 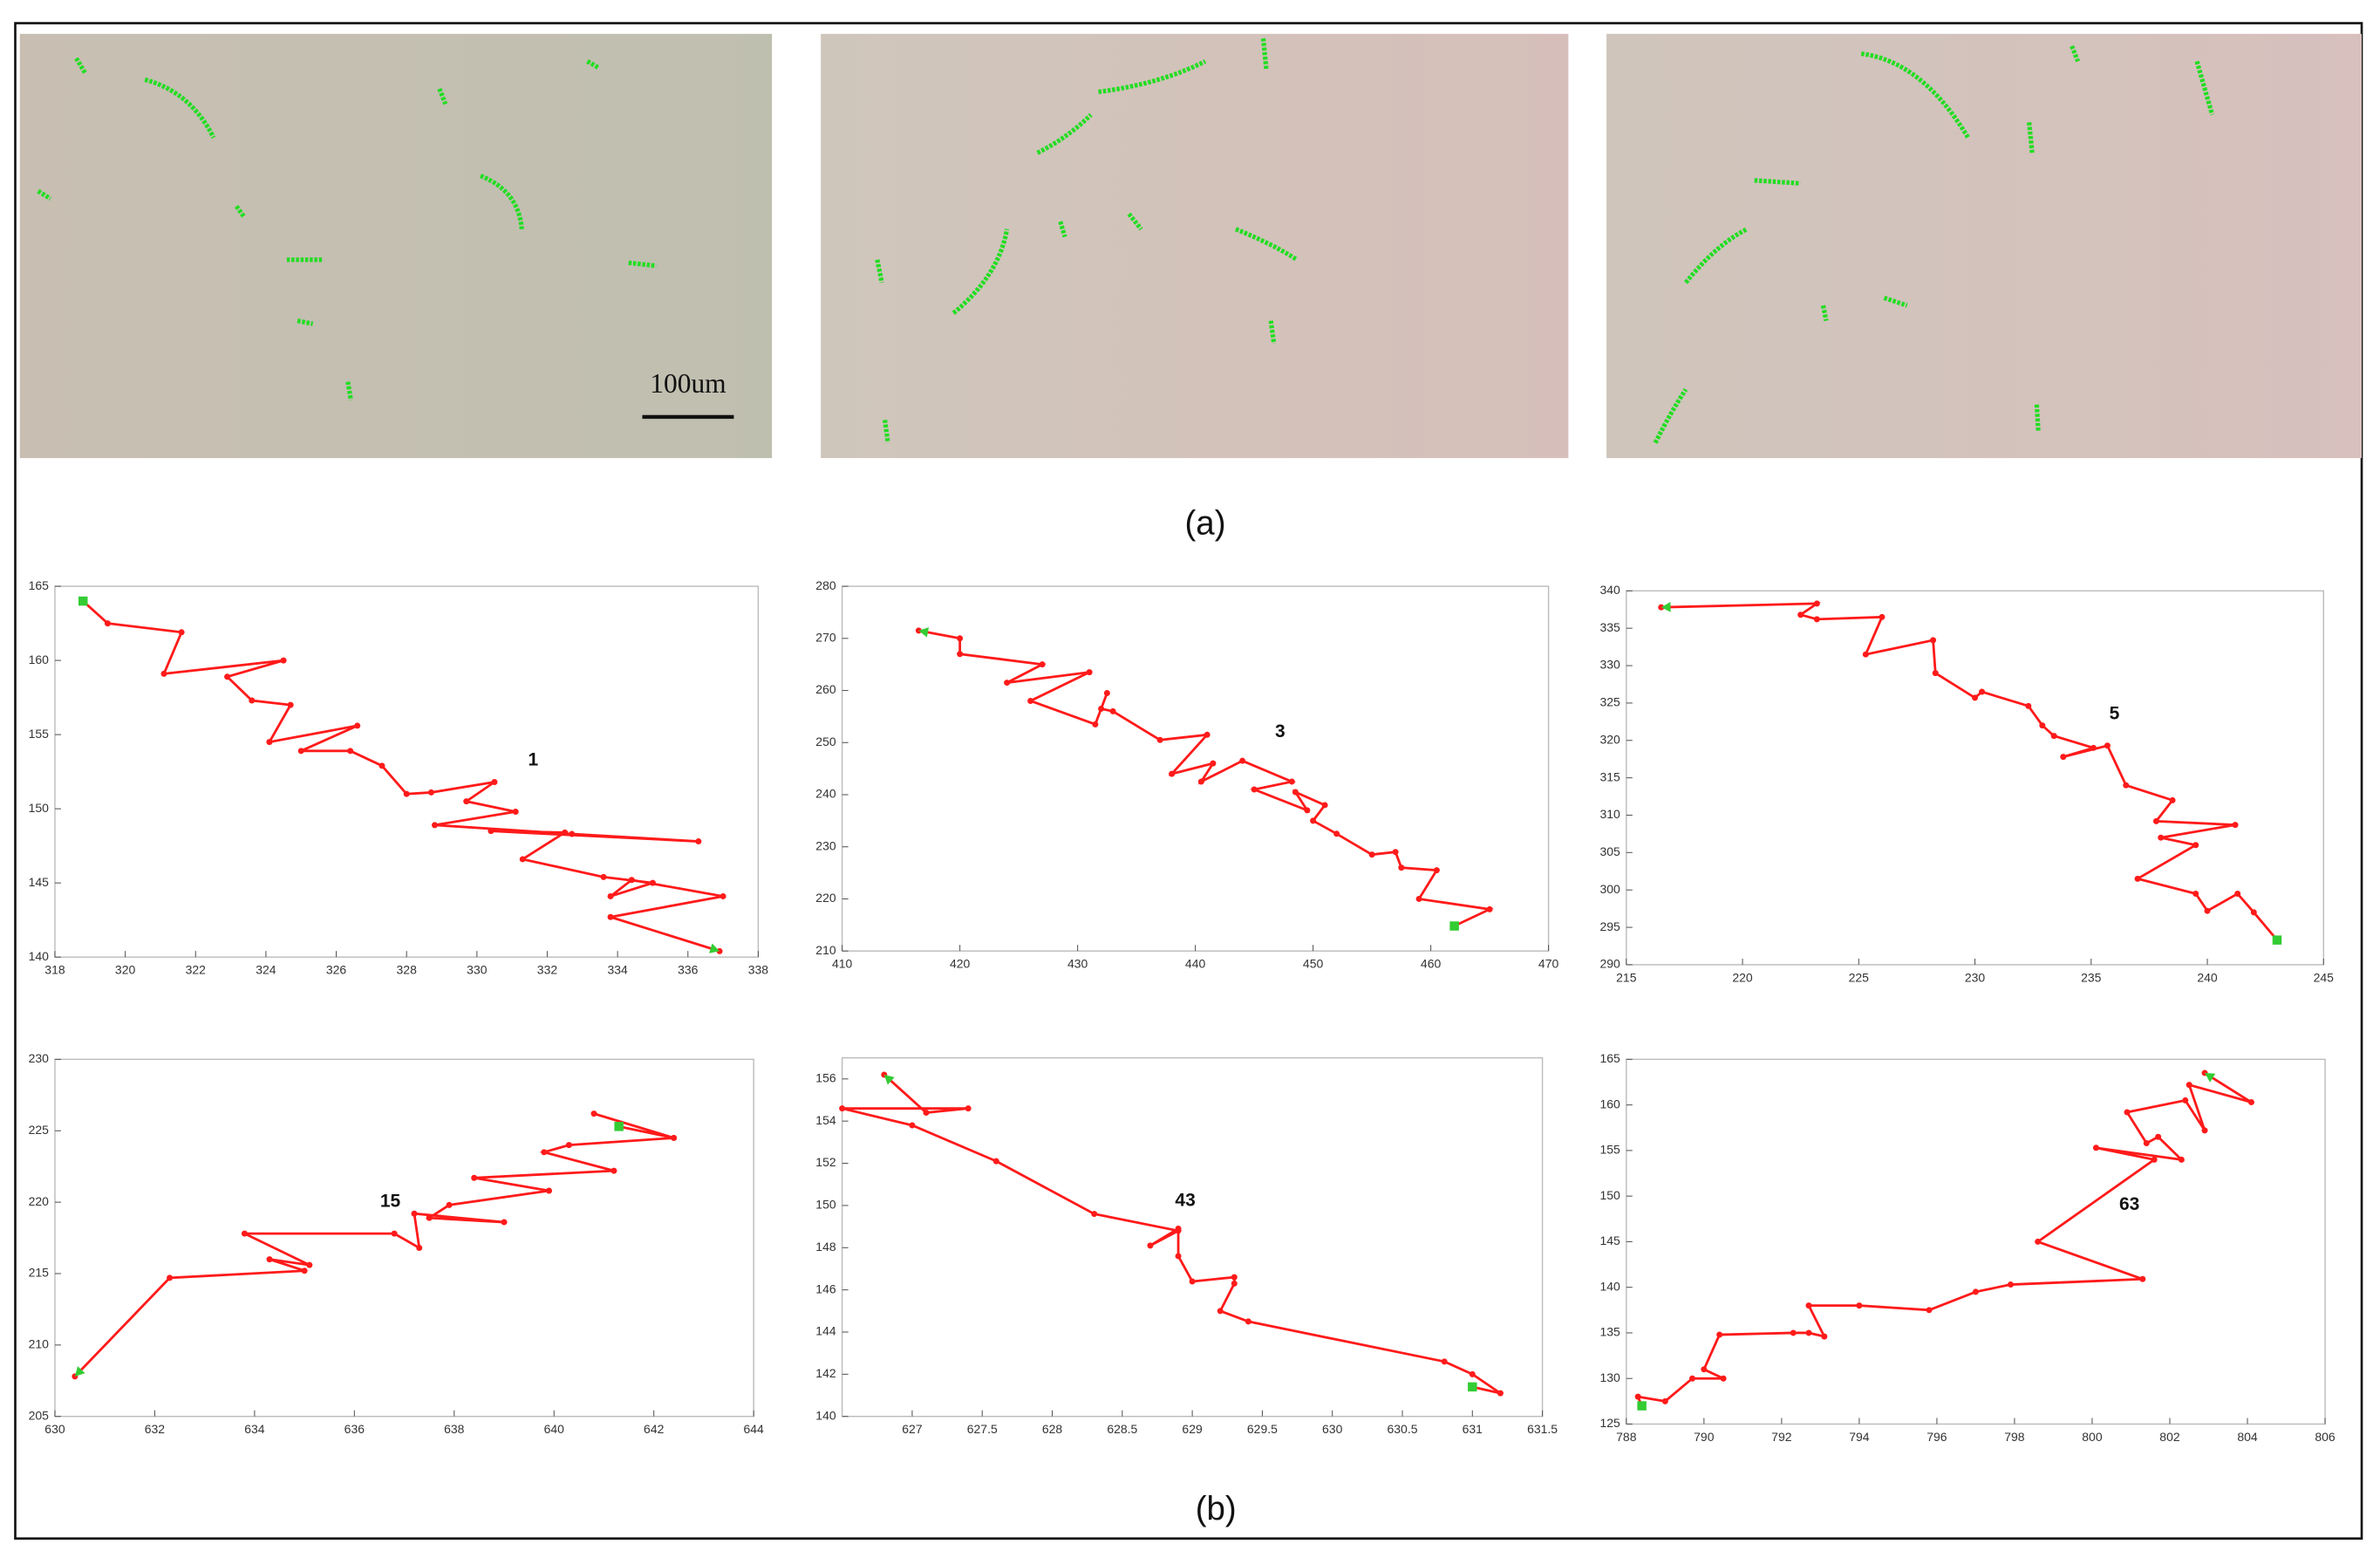 I want to click on y-tick-label: 150, so click(x=39, y=808).